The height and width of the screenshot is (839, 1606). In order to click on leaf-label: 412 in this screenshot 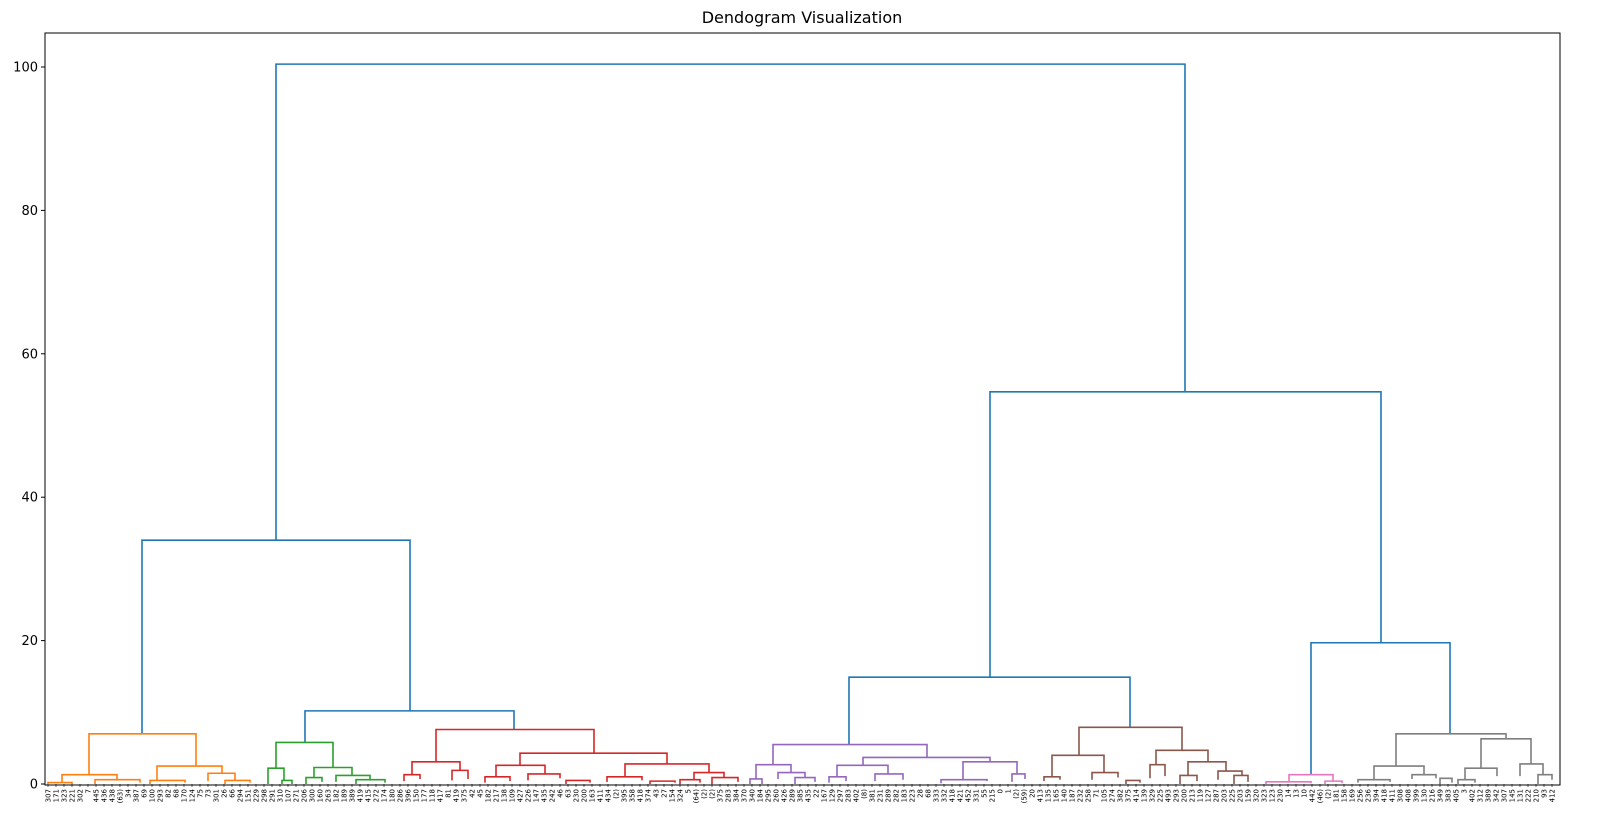, I will do `click(1553, 795)`.